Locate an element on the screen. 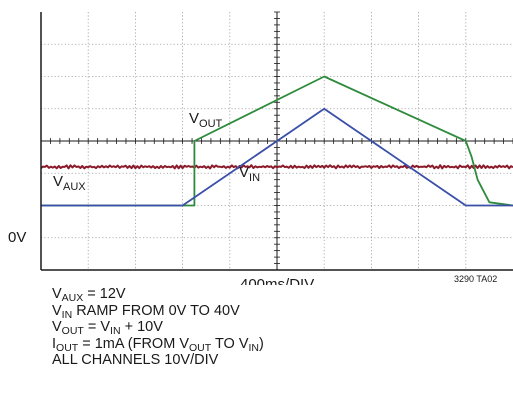 The width and height of the screenshot is (513, 405). note-3-mid: = V is located at coordinates (97, 327).